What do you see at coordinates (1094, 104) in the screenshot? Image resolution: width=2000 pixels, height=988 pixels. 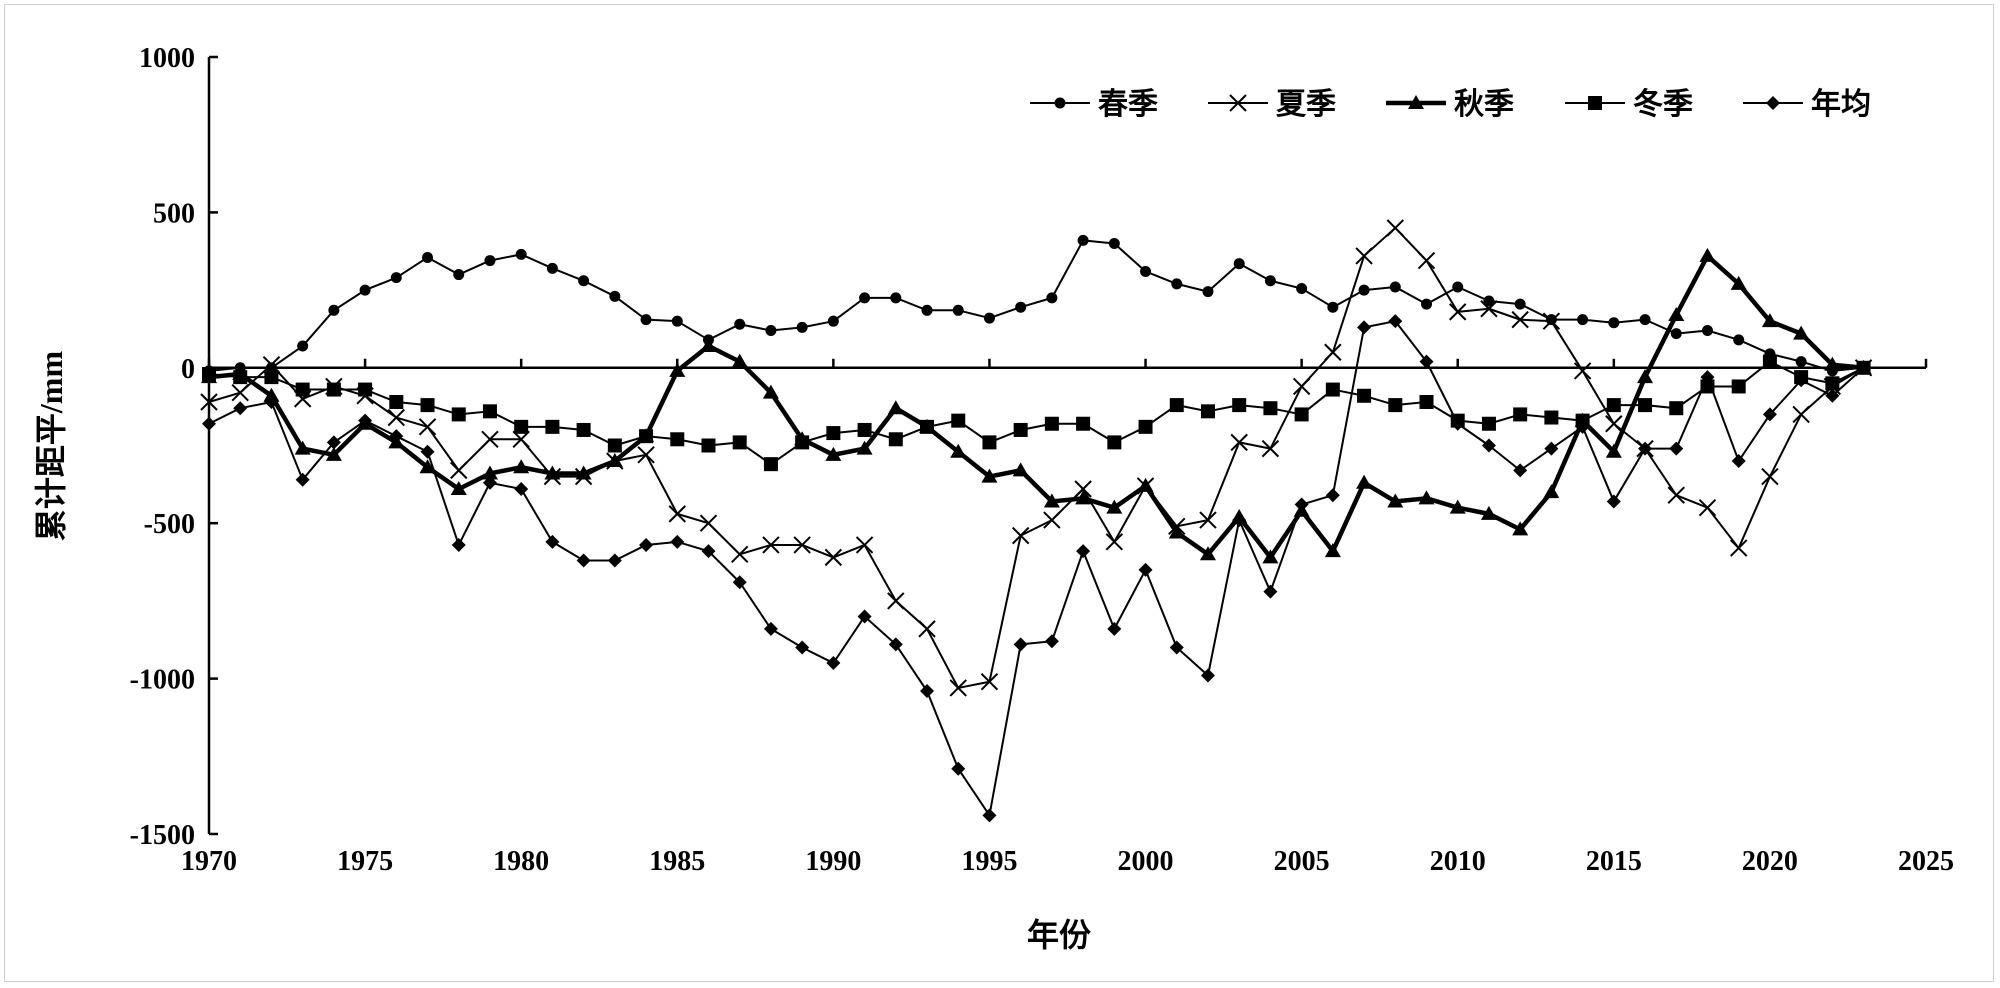 I see `legend-item: 春季` at bounding box center [1094, 104].